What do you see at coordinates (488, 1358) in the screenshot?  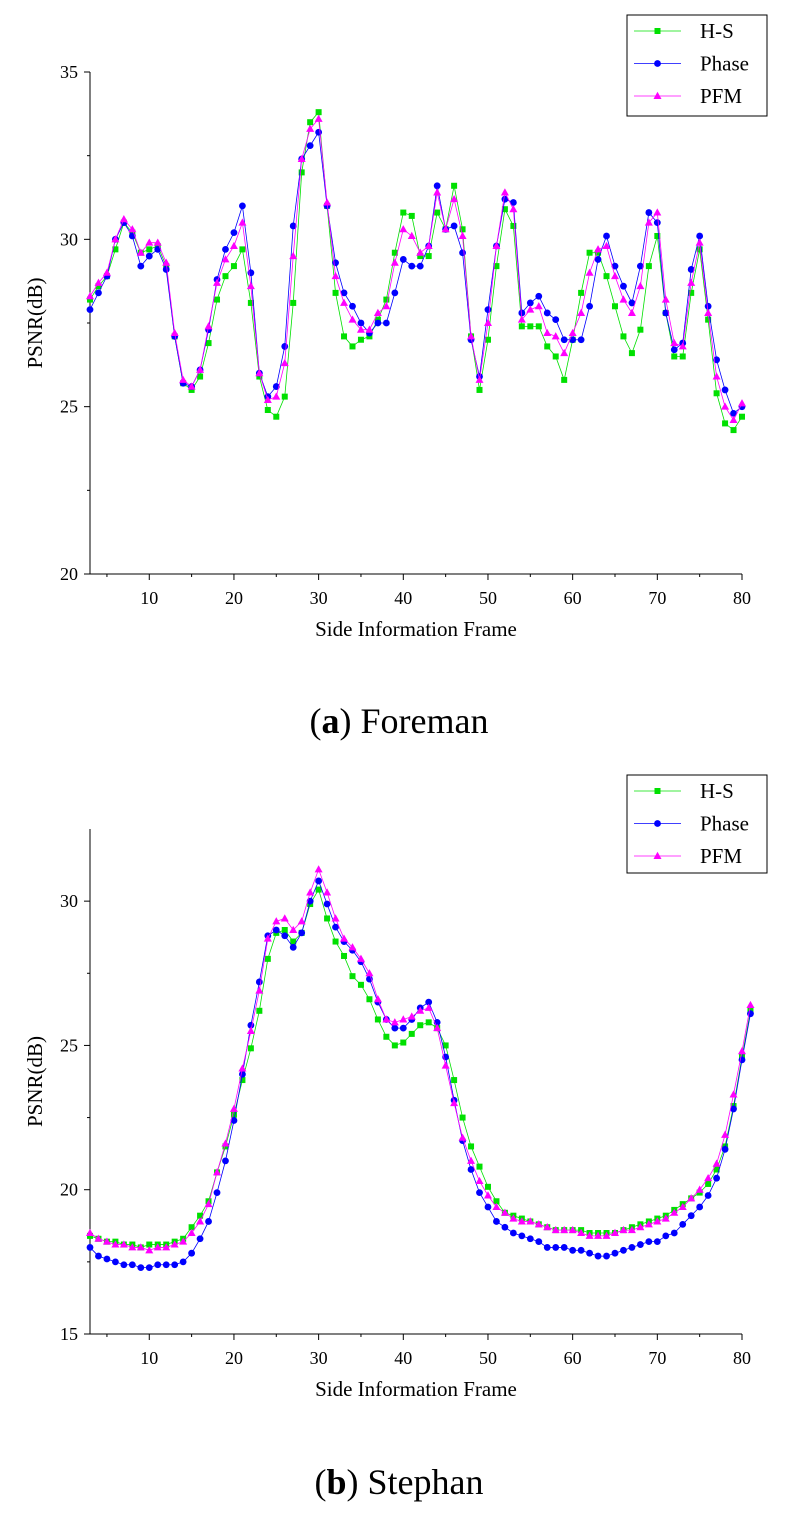 I see `x-tick-label: 50` at bounding box center [488, 1358].